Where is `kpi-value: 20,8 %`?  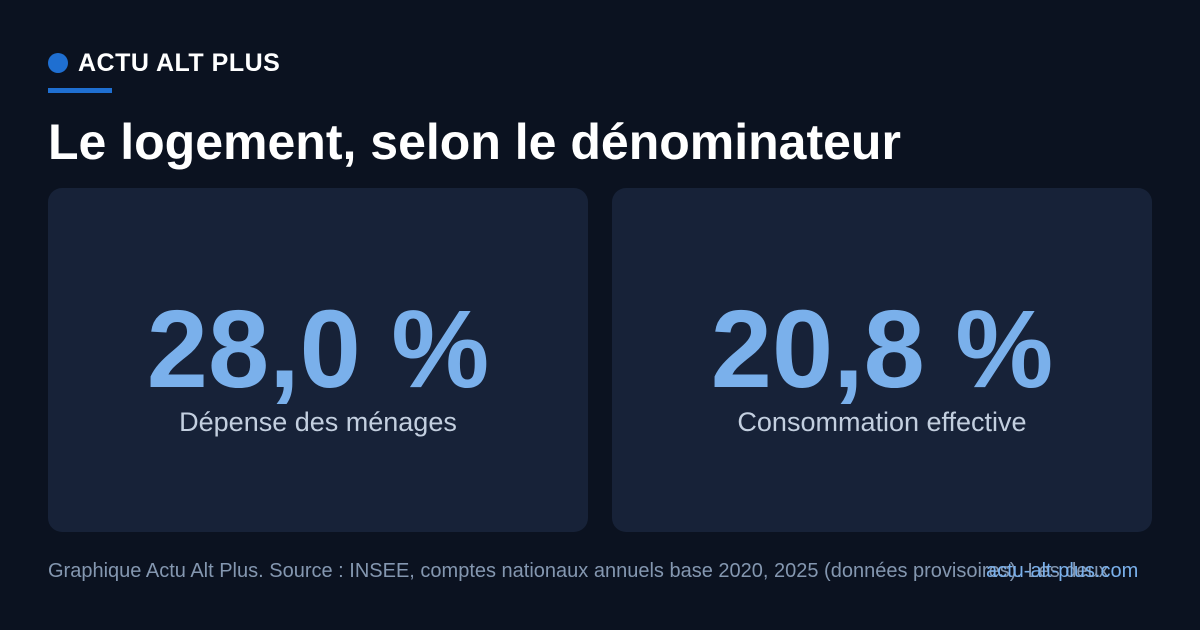
kpi-value: 20,8 % is located at coordinates (882, 349).